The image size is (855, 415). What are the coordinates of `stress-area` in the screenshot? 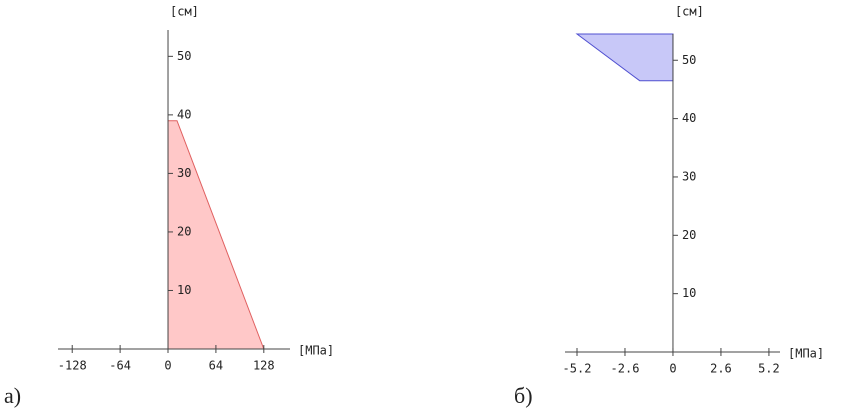 It's located at (624, 57).